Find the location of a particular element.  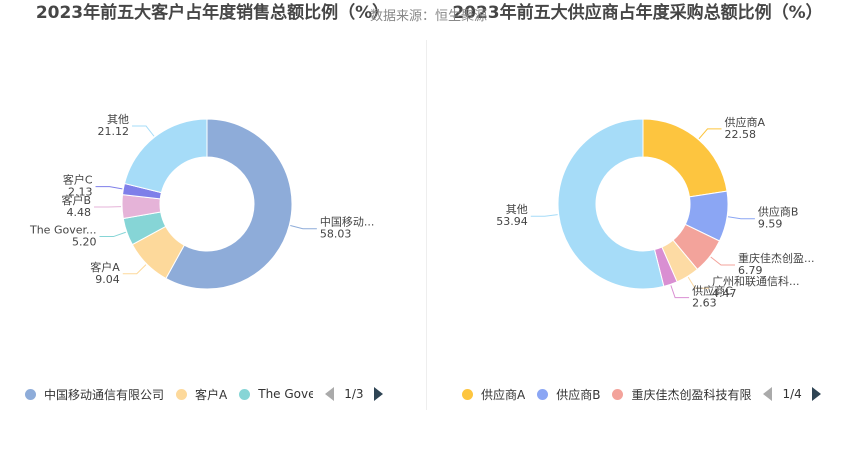

right-legend-label-2: 重庆佳杰创盈科技有限 is located at coordinates (691, 394).